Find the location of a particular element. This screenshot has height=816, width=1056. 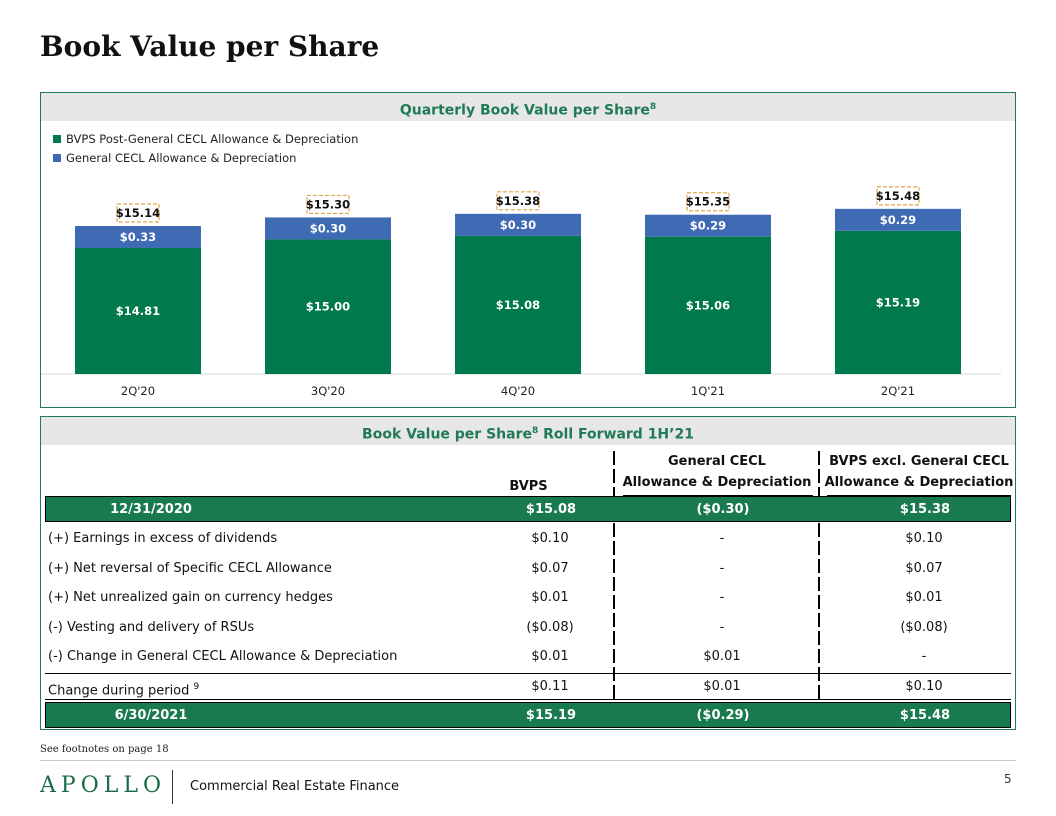

row-excl: $0.01 is located at coordinates (924, 597).